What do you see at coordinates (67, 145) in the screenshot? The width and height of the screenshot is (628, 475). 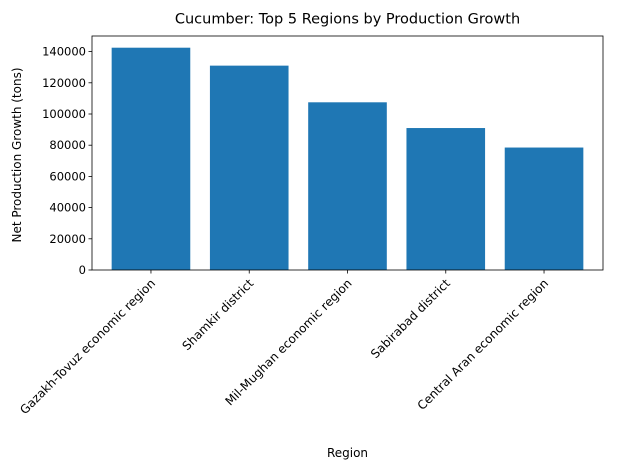 I see `y-tick-label: 80000` at bounding box center [67, 145].